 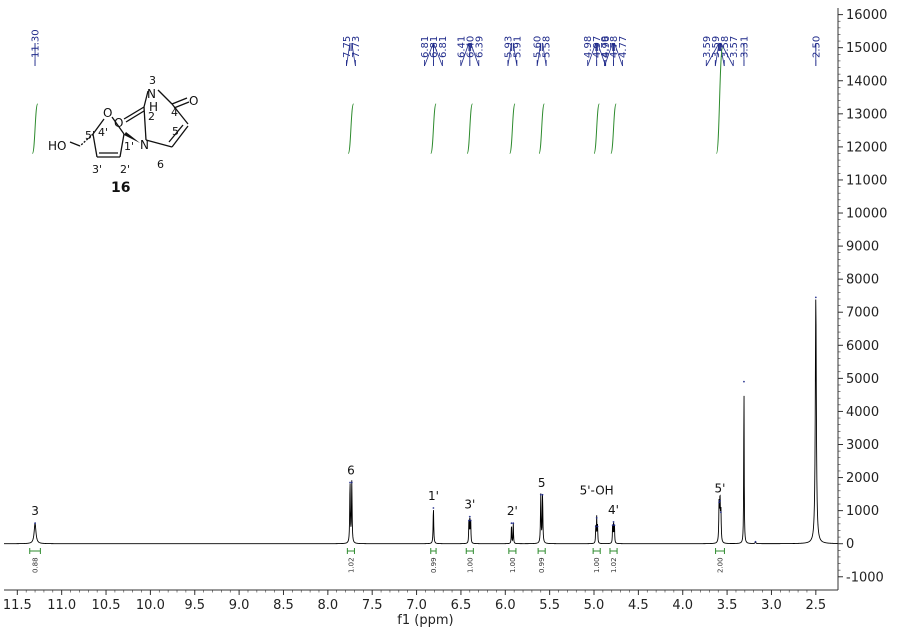 I want to click on y-tick-label: 13000, so click(x=866, y=114).